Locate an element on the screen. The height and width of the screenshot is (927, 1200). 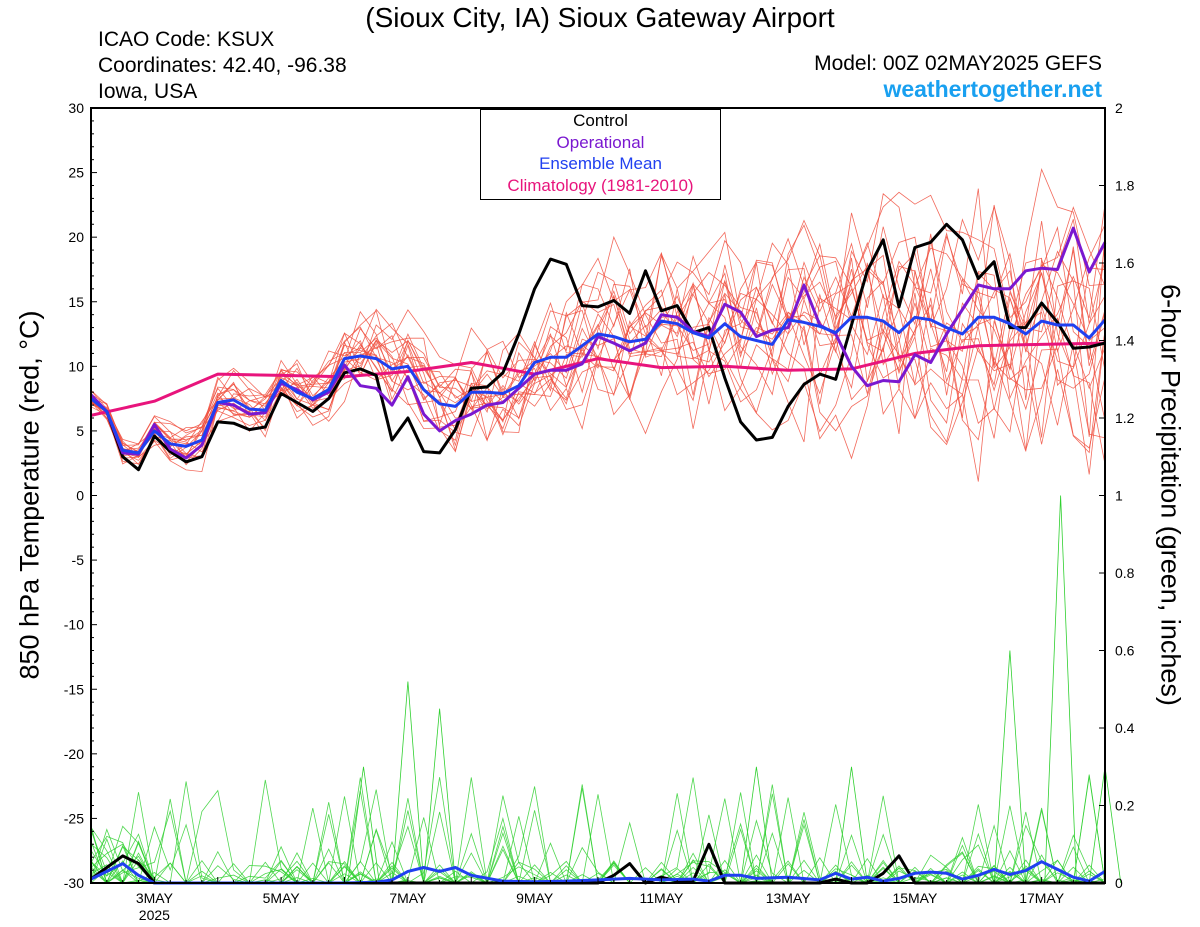
x-tick-label: 9MAY is located at coordinates (535, 898).